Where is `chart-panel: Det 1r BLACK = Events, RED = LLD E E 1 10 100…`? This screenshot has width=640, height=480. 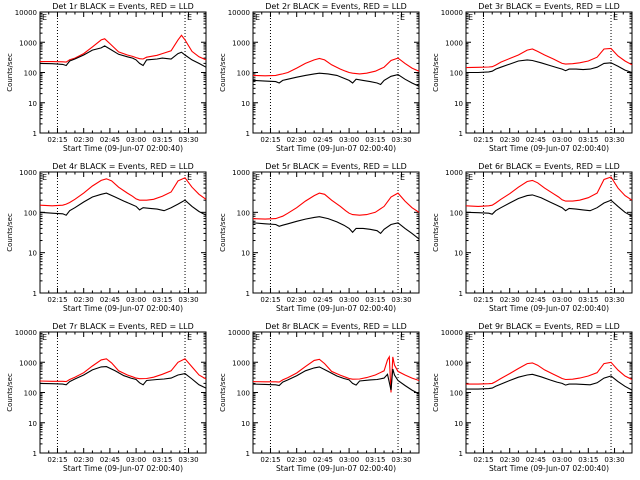
chart-panel: Det 1r BLACK = Events, RED = LLD E E 1 10 100… is located at coordinates (106, 77).